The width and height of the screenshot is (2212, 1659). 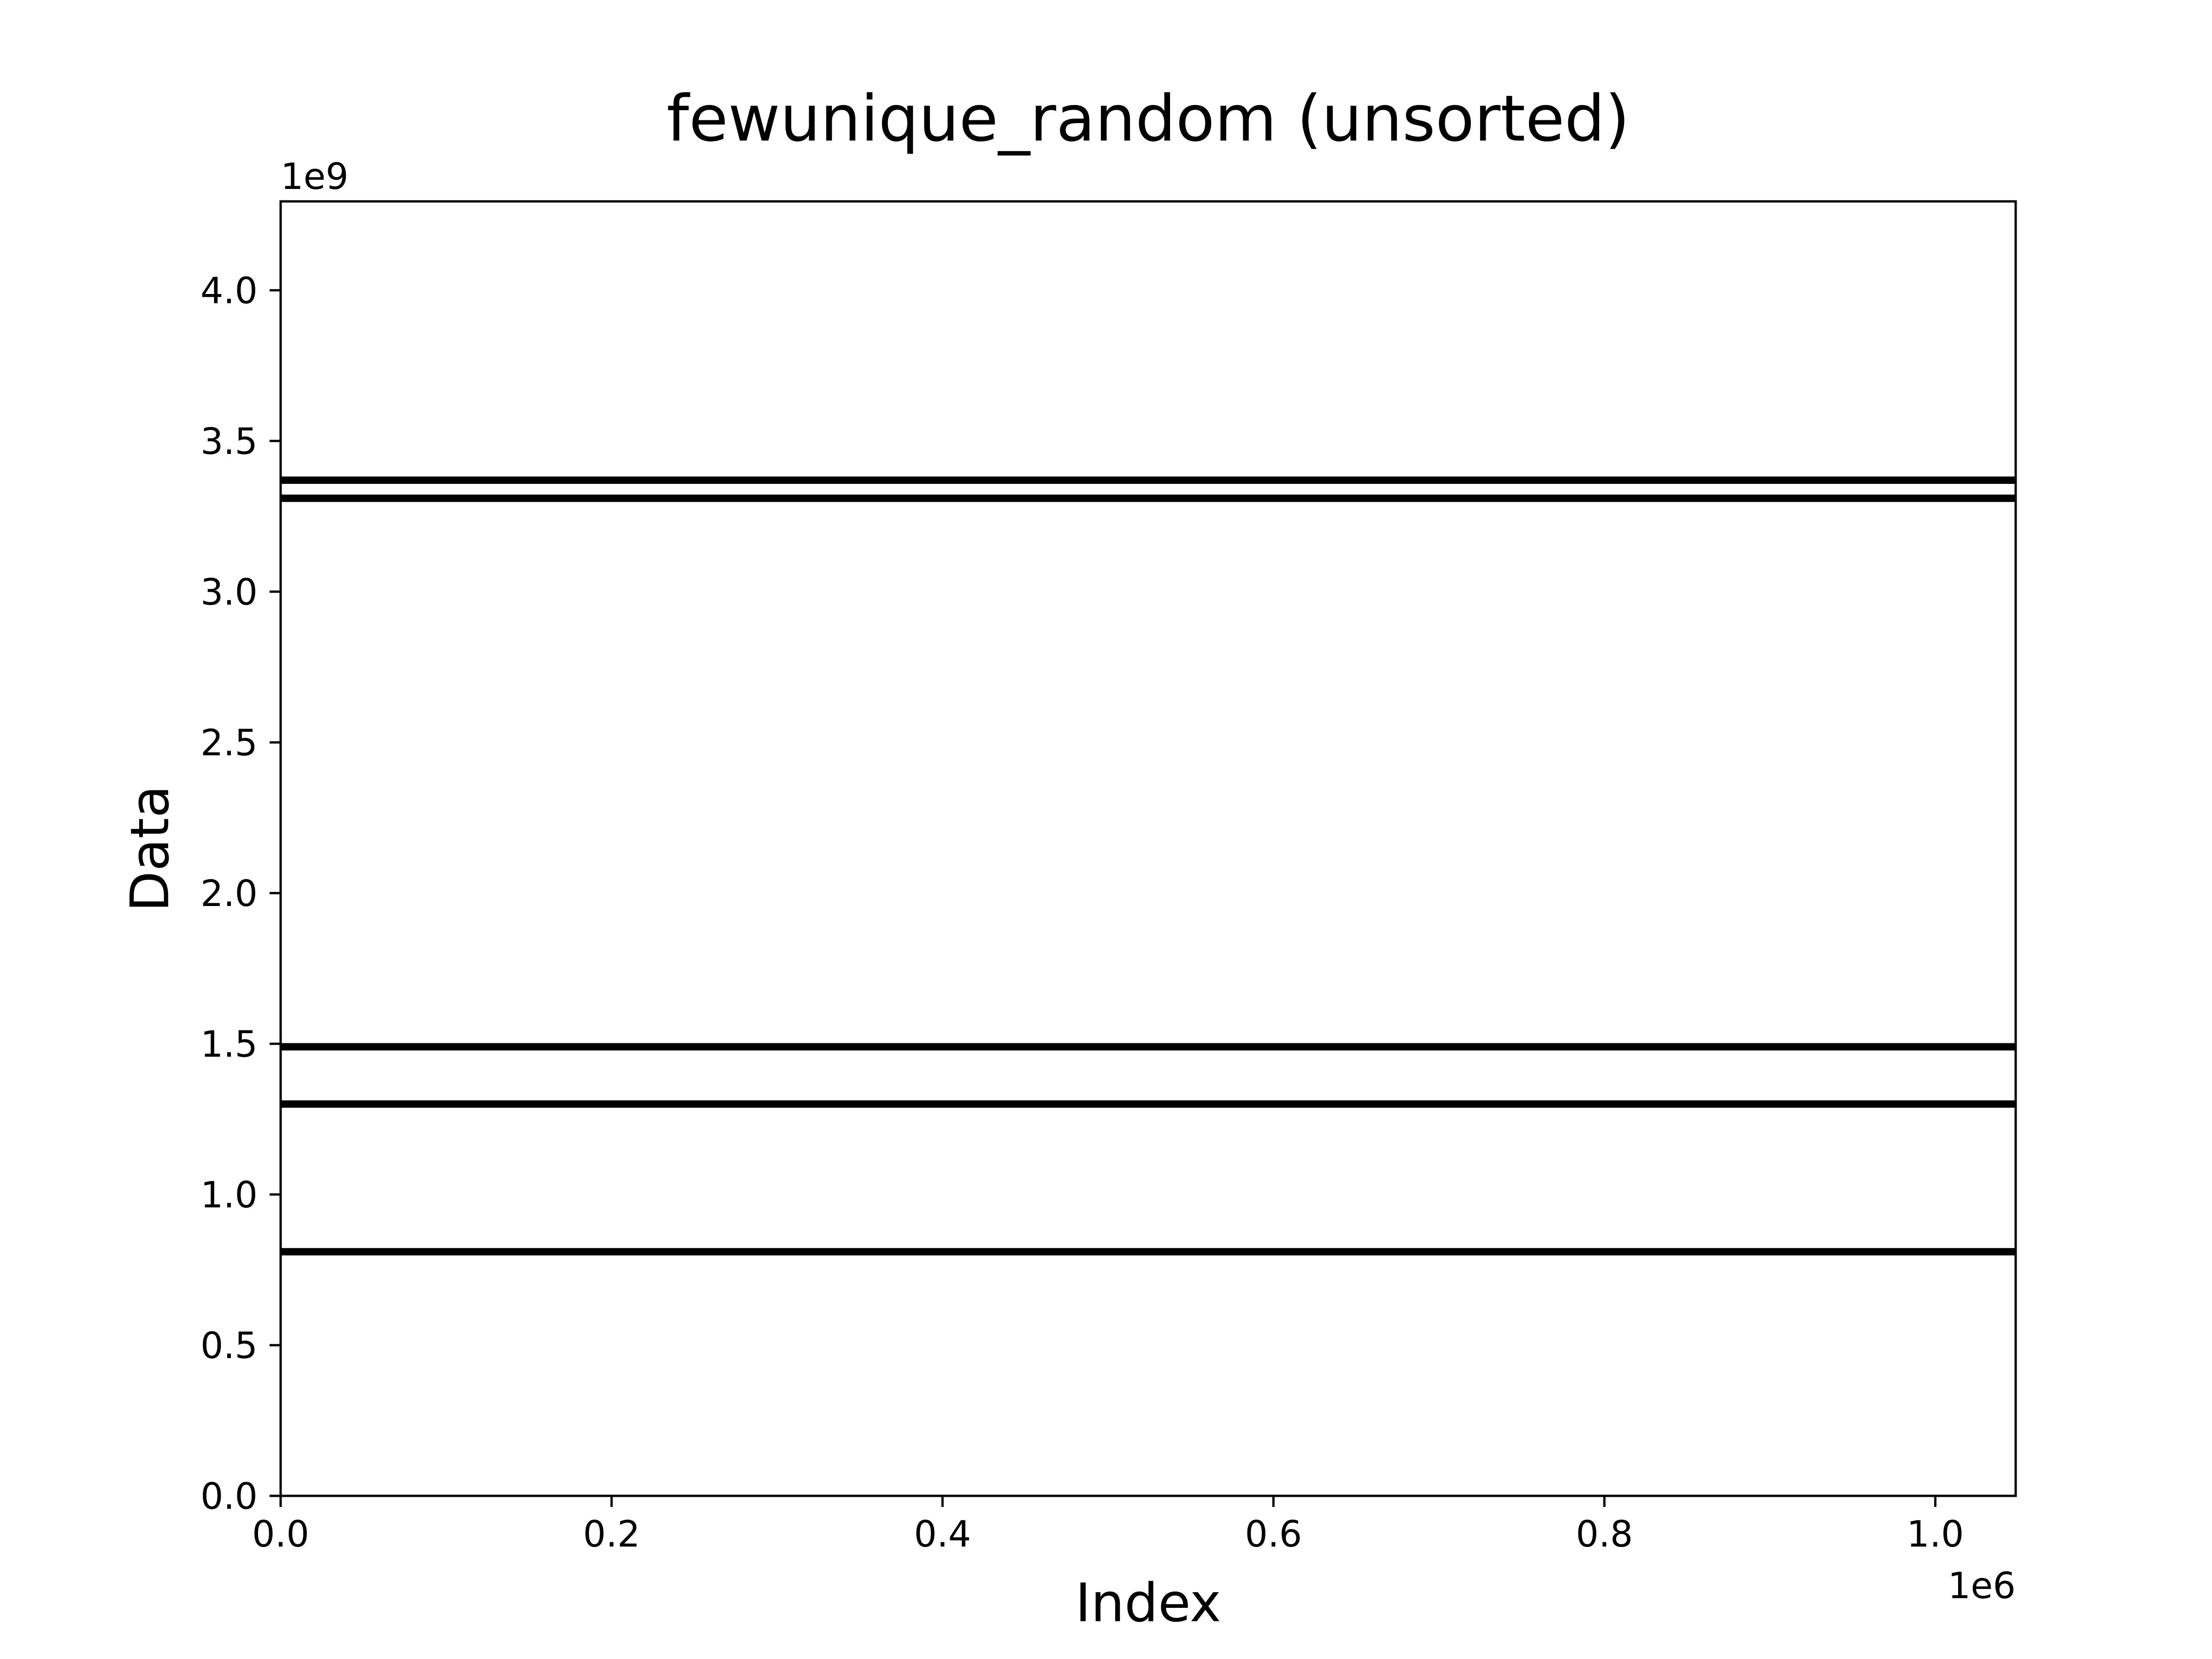 I want to click on x-tick-label-0: 0.0, so click(x=280, y=1534).